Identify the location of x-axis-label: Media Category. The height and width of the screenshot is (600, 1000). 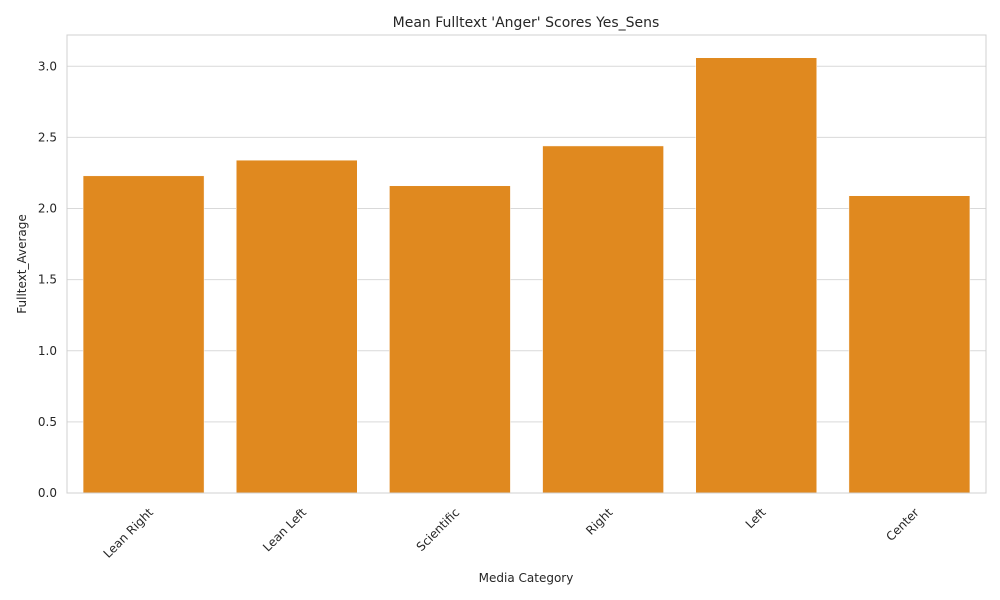
(526, 578).